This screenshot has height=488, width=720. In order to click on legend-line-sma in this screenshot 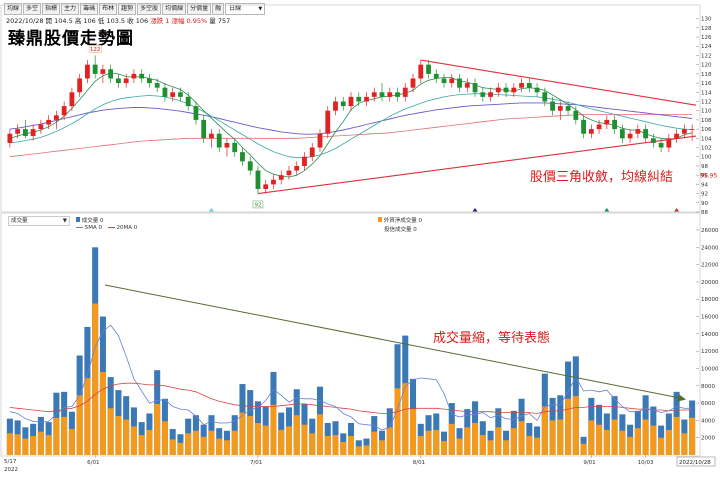, I will do `click(79, 227)`.